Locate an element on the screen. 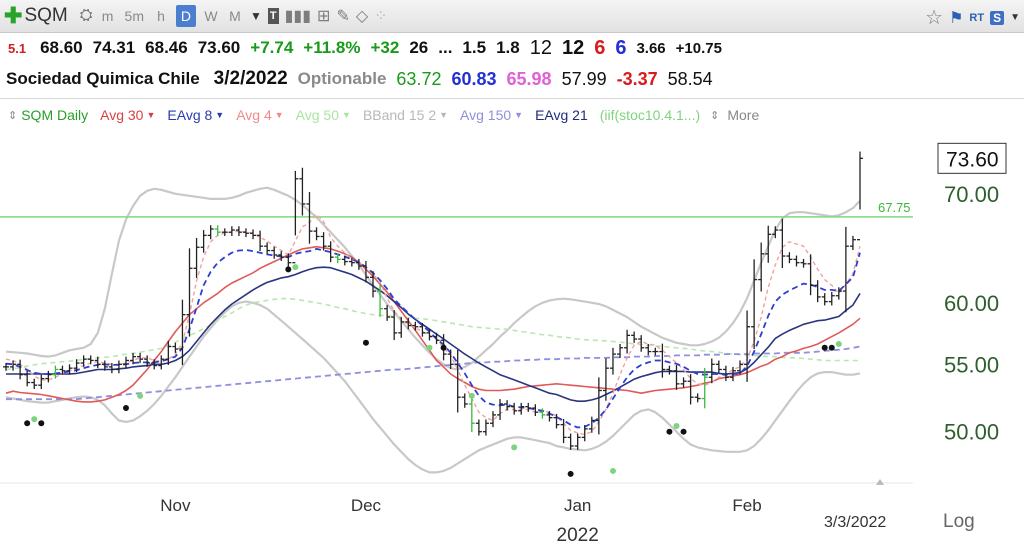 The image size is (1024, 551). indicator-0: SQM Daily is located at coordinates (54, 115).